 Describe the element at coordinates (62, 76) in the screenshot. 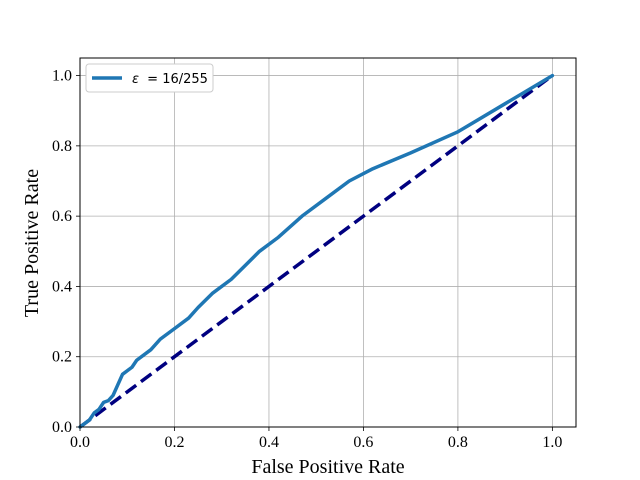

I see `y-tick-label: 1.0` at that location.